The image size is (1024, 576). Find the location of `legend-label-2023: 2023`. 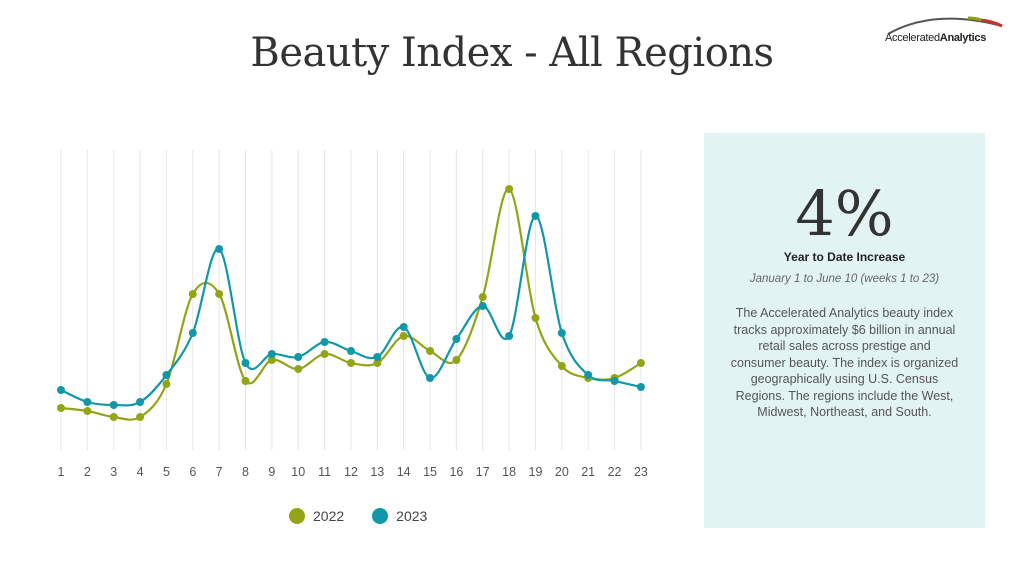

legend-label-2023: 2023 is located at coordinates (412, 516).